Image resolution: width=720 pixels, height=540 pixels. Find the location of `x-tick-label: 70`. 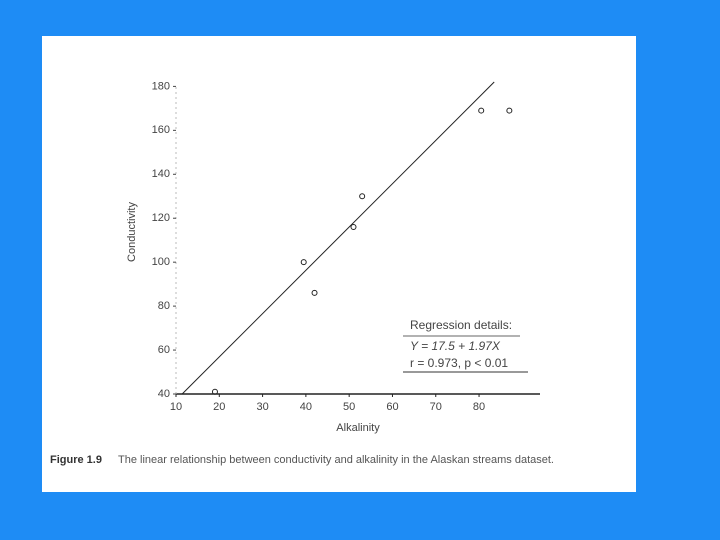

x-tick-label: 70 is located at coordinates (436, 407).